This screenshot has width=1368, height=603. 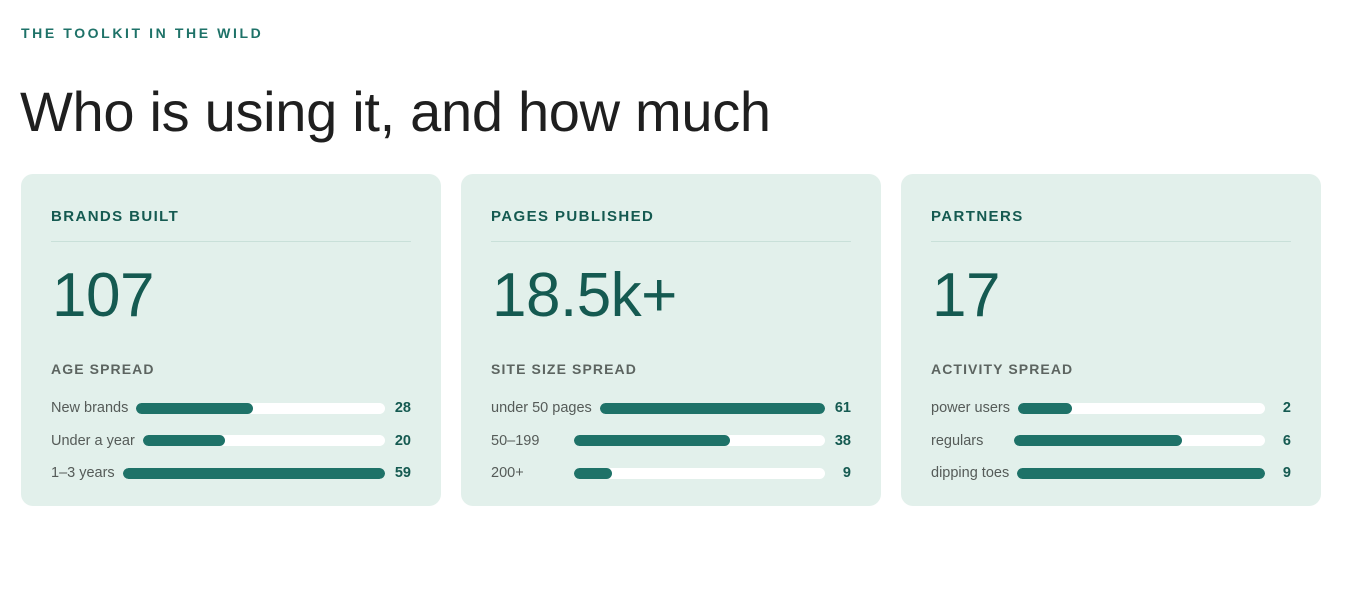 I want to click on spread-rows: under 50 pages 61 50–199 38 200+ 9, so click(x=671, y=441).